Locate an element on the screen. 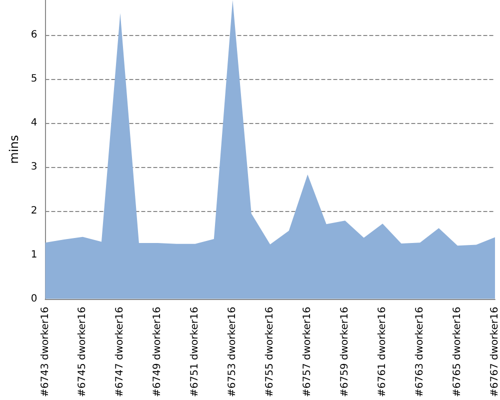 The width and height of the screenshot is (500, 400). x-tick-label: #6767 dworker16 is located at coordinates (495, 351).